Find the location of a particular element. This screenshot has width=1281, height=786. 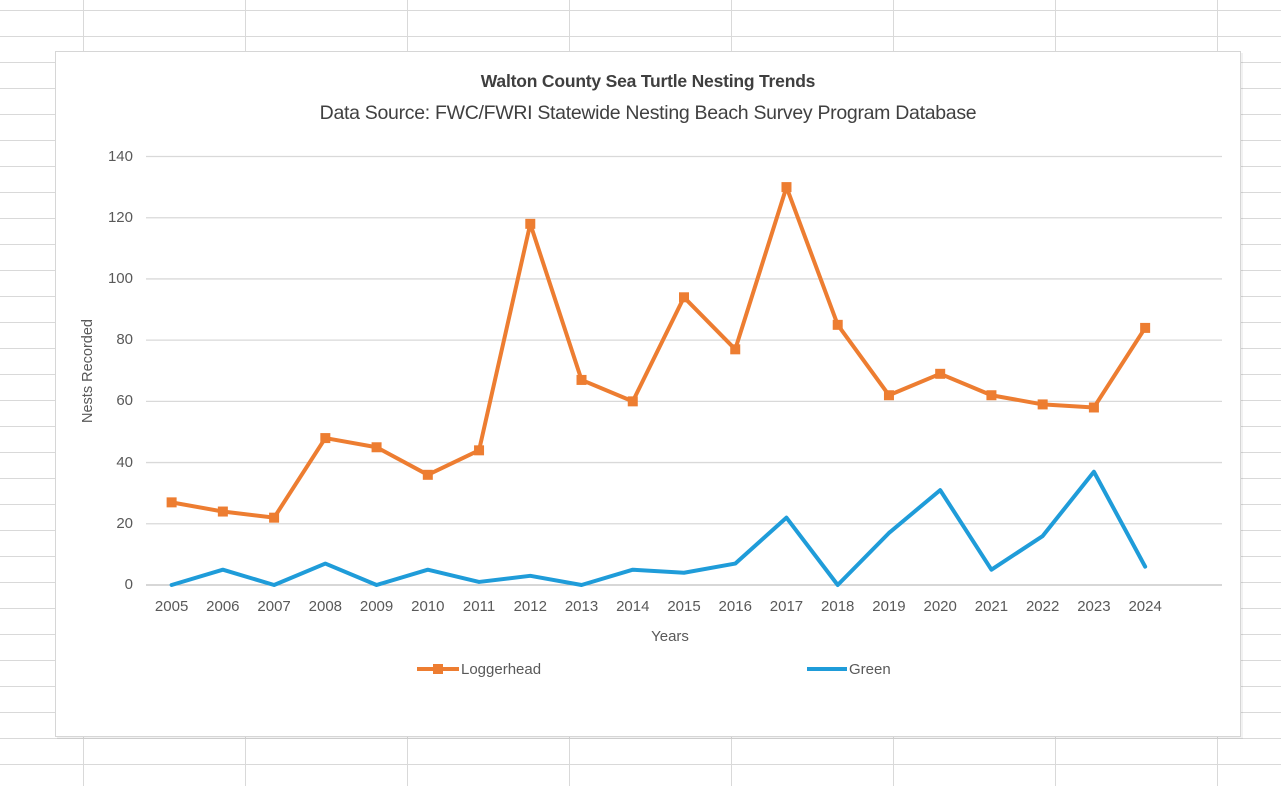

y-tick-label: 40 is located at coordinates (124, 462).